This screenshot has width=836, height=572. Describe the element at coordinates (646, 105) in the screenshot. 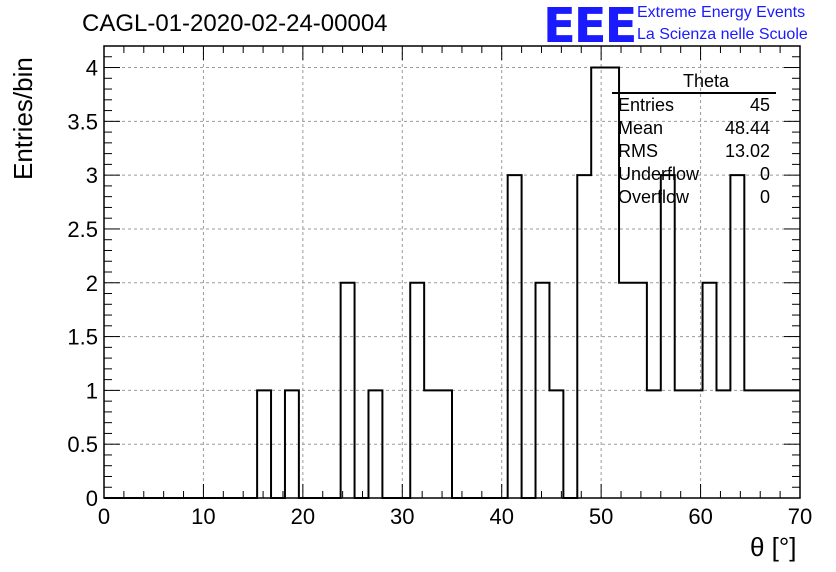

I see `stats-label: Entries` at that location.